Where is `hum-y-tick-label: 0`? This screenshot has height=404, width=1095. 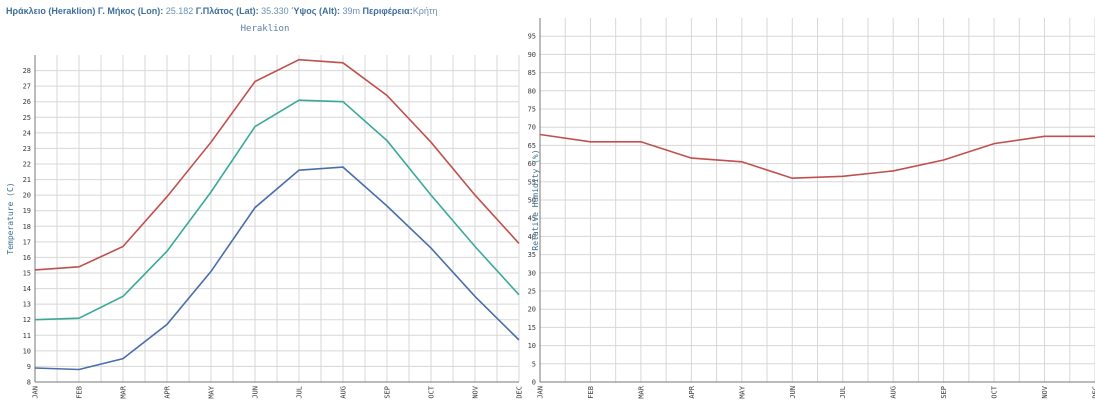 hum-y-tick-label: 0 is located at coordinates (534, 383).